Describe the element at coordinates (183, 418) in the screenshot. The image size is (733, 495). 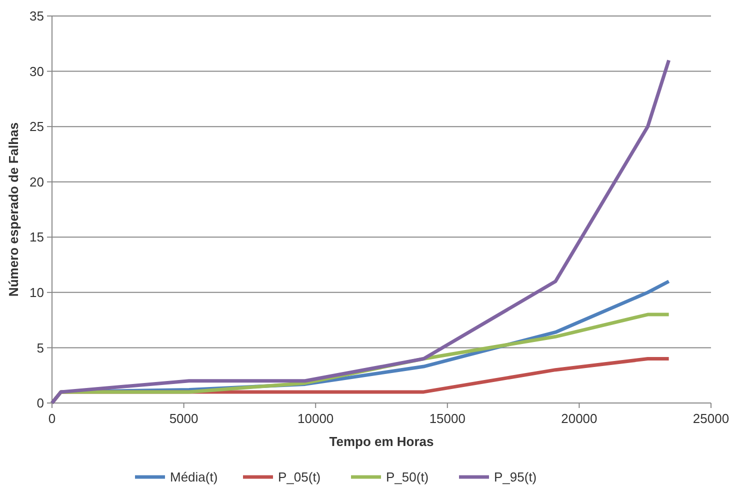
I see `x-tick-label: 5000` at that location.